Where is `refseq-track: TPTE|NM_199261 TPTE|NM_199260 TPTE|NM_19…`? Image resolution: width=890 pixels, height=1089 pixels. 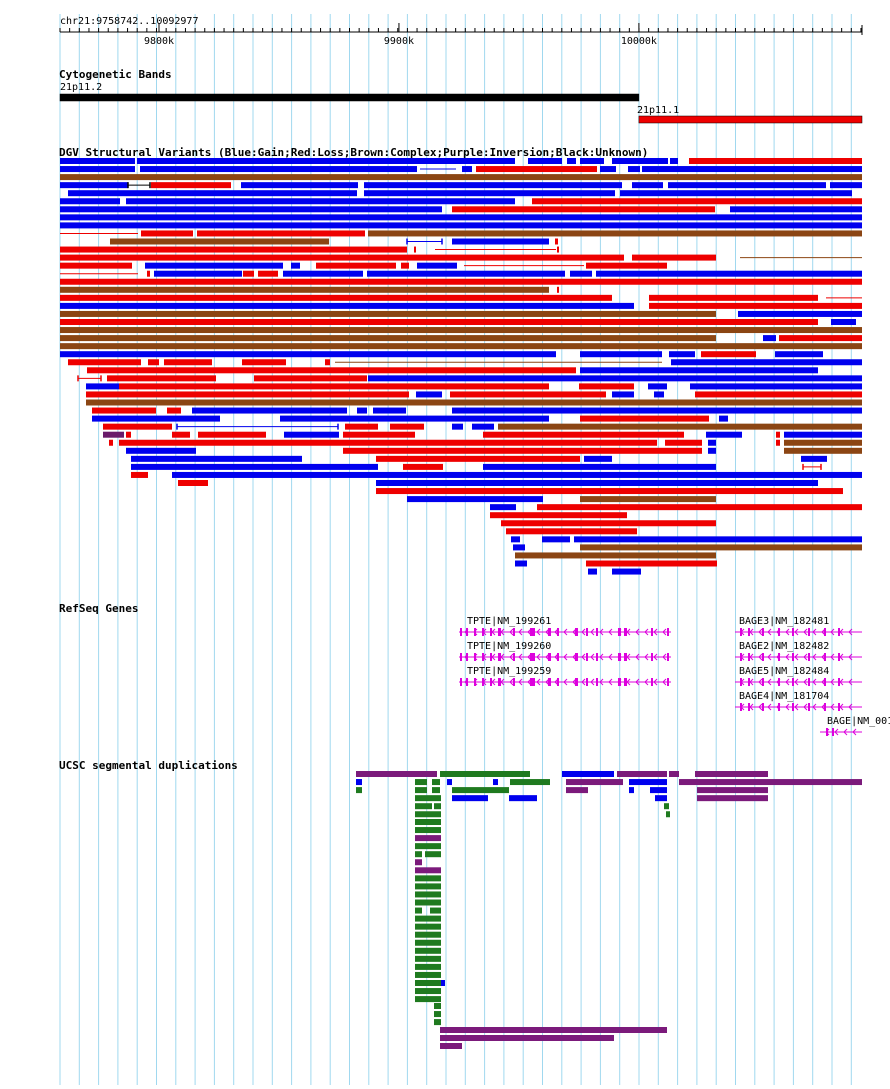
refseq-track: TPTE|NM_199261 TPTE|NM_199260 TPTE|NM_19… is located at coordinates (674, 676).